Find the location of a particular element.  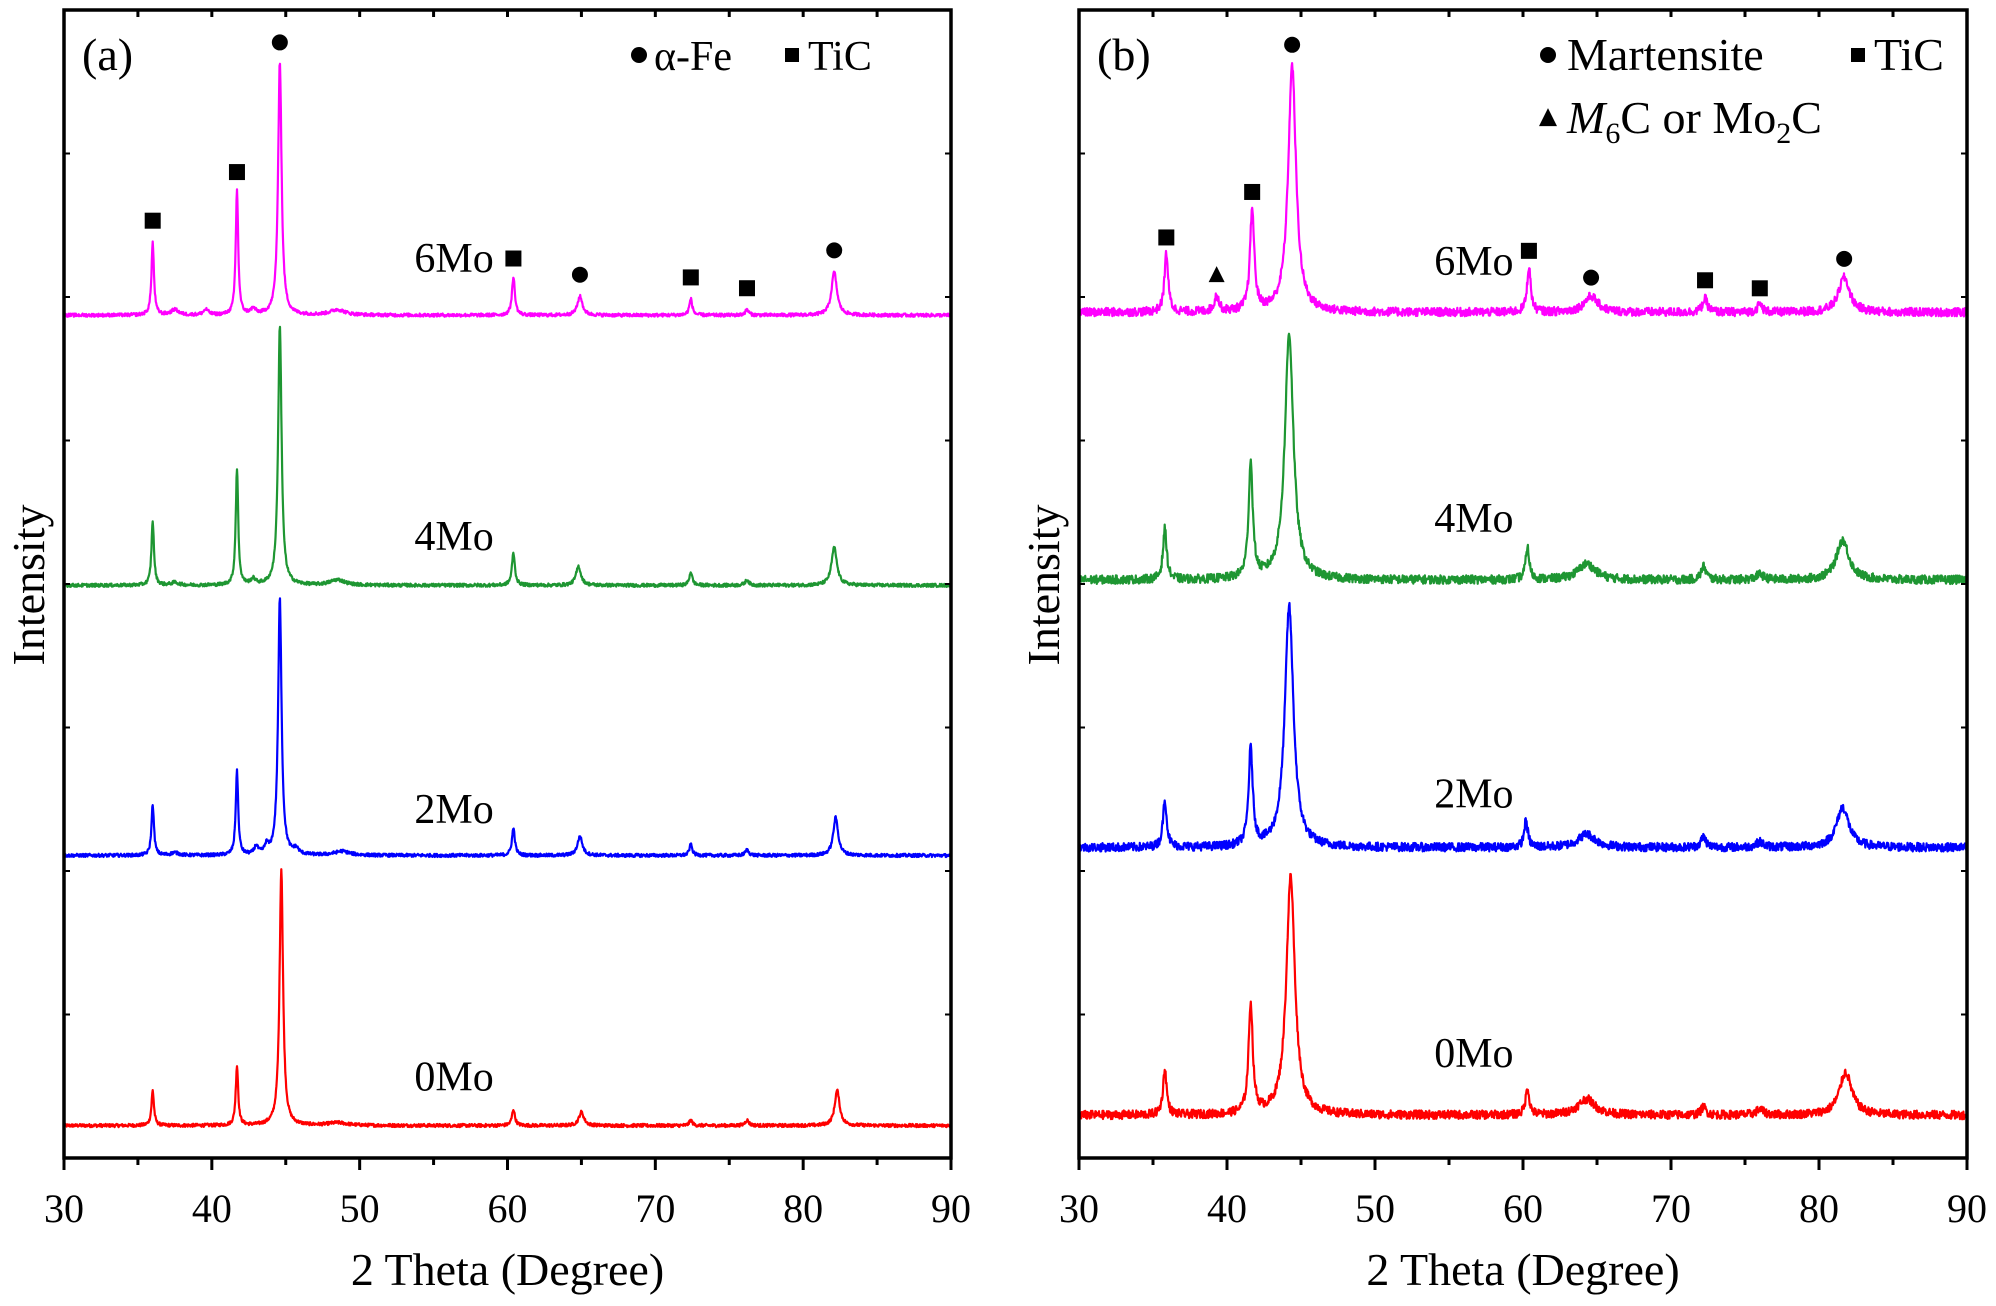

legend-label-alpha-fe: α-Fe is located at coordinates (693, 57).